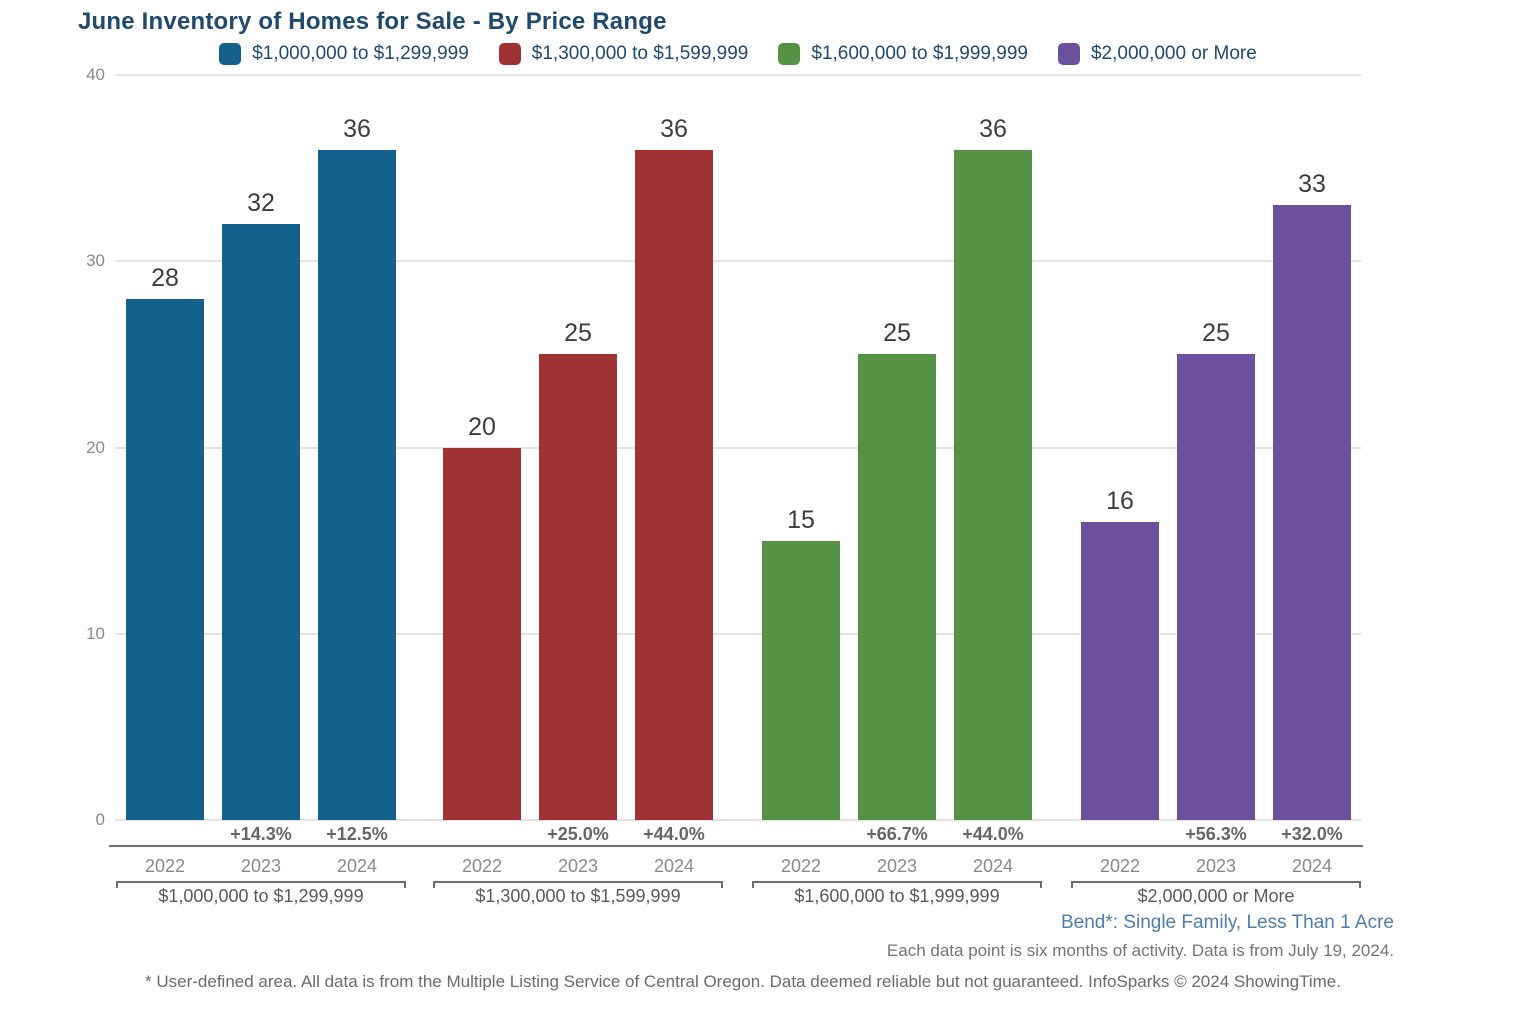  What do you see at coordinates (95, 633) in the screenshot?
I see `y-tick-label: 10` at bounding box center [95, 633].